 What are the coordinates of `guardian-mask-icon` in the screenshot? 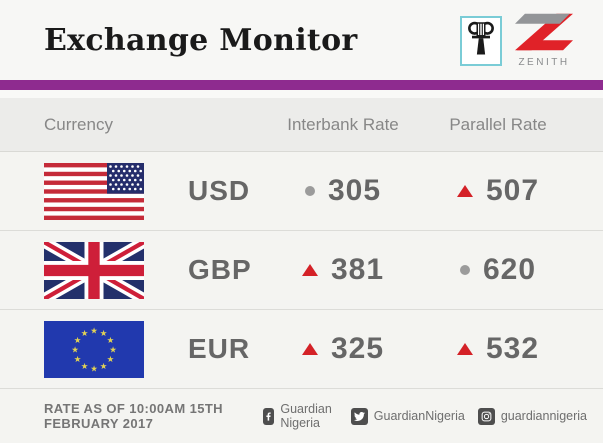 It's located at (481, 40).